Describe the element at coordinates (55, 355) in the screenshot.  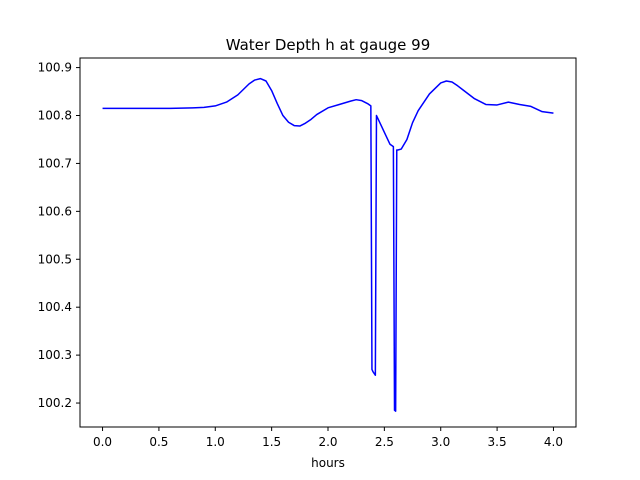
I see `y-tick-label: 100.3` at that location.